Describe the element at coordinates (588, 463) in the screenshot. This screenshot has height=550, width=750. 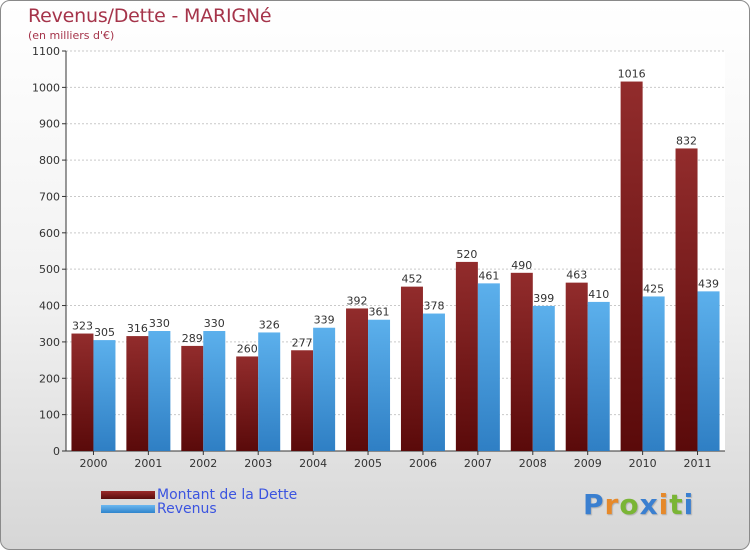
I see `x-tick-label: 2009` at that location.